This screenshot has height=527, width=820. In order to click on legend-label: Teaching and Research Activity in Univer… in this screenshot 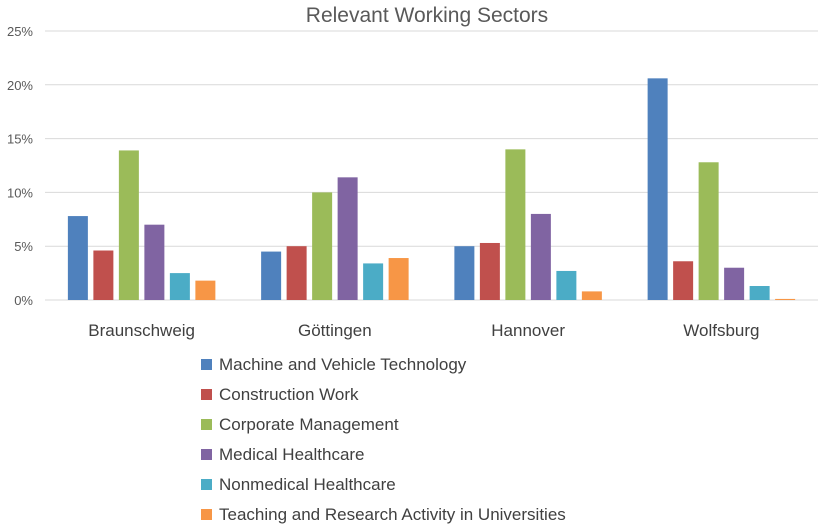, I will do `click(392, 514)`.